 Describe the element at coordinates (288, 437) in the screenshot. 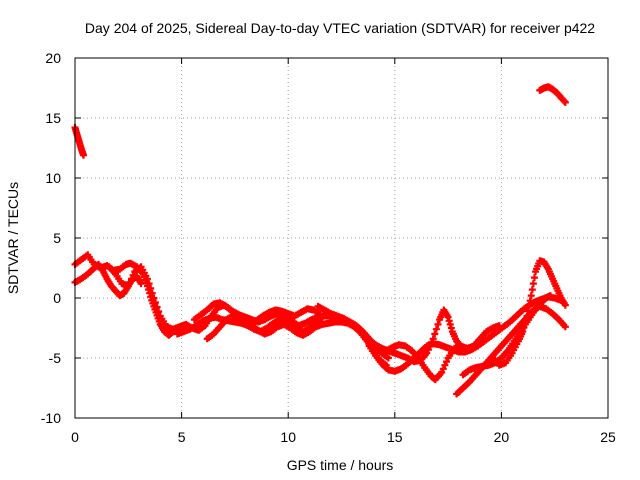

I see `x-tick-label: 10` at that location.